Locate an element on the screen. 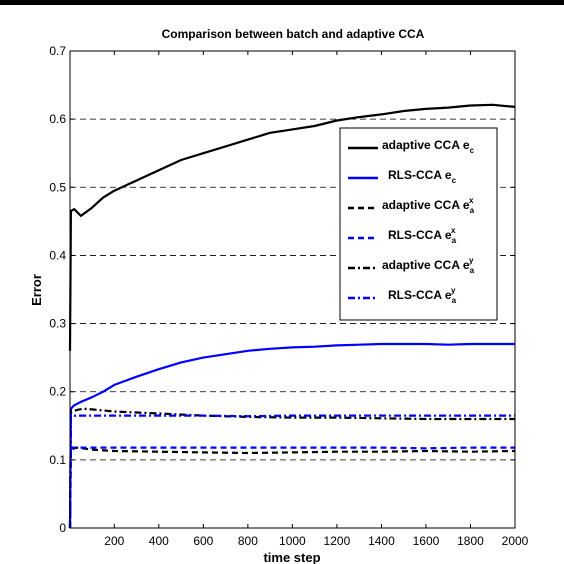  y-tick-label: 0.2 is located at coordinates (57, 392).